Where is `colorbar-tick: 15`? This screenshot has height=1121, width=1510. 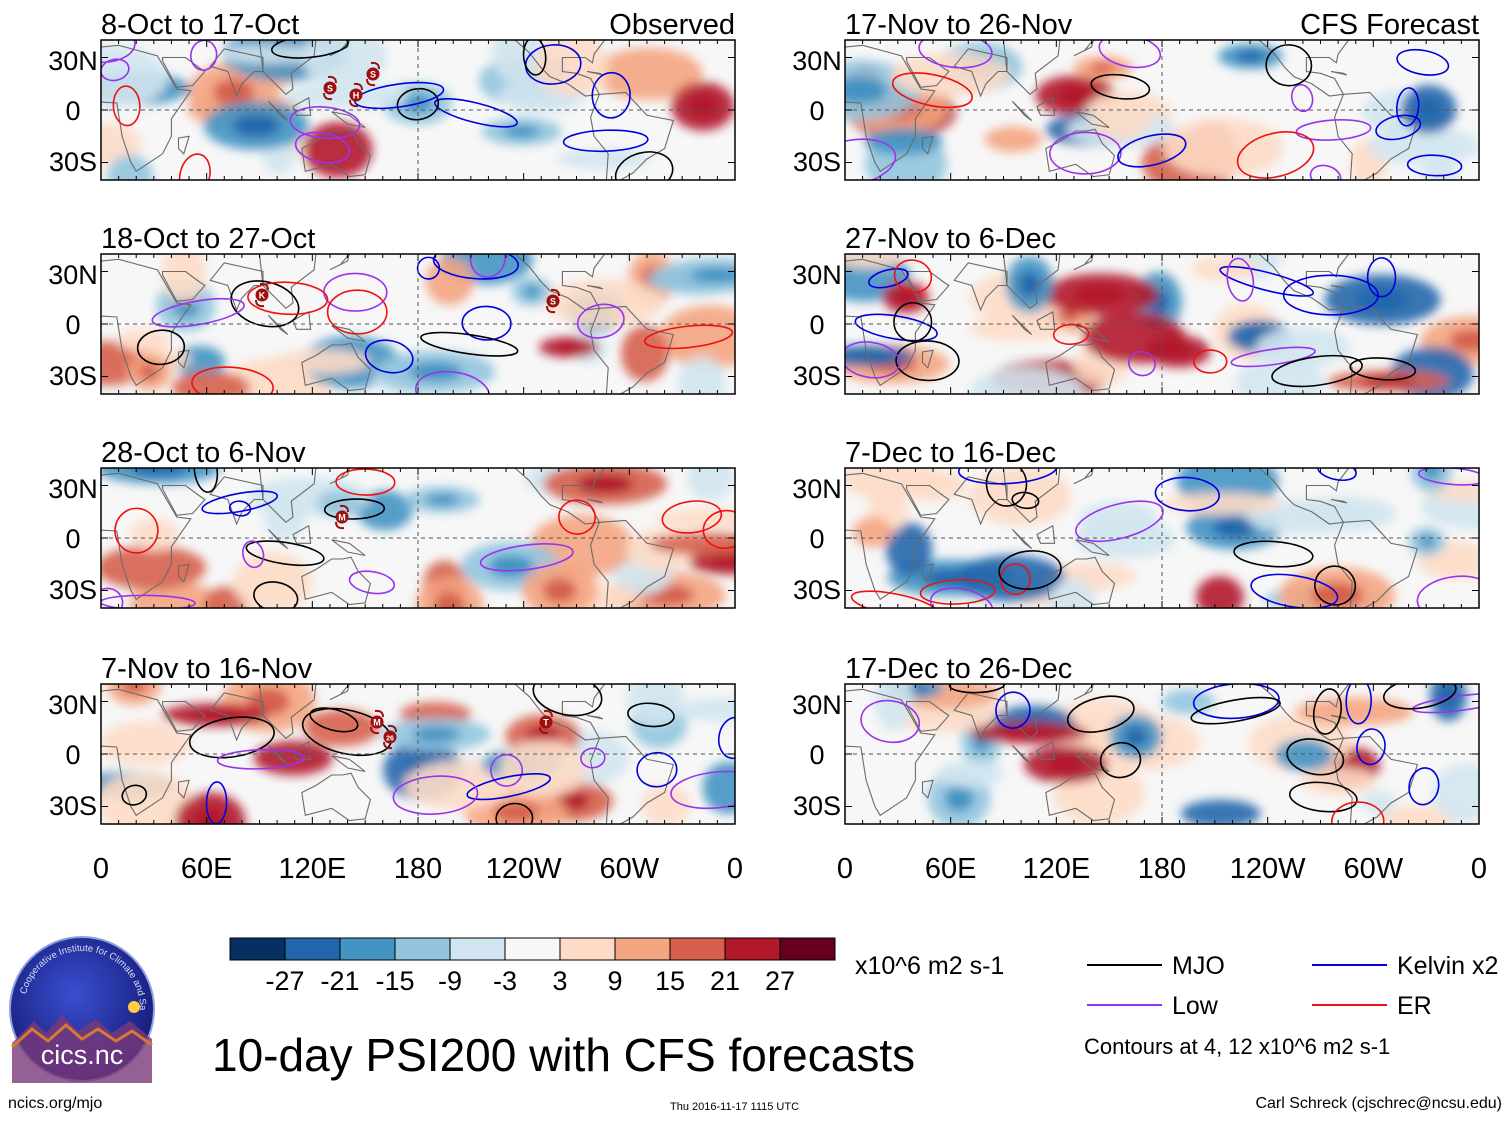
colorbar-tick: 15 is located at coordinates (670, 981).